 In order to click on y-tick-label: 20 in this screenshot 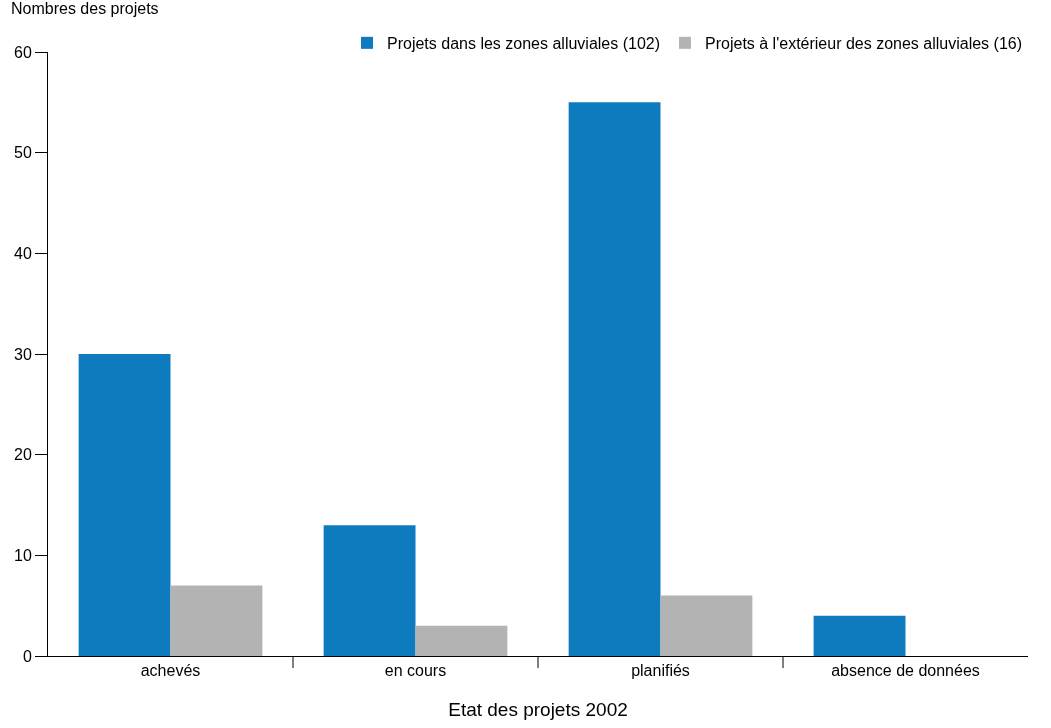, I will do `click(23, 455)`.